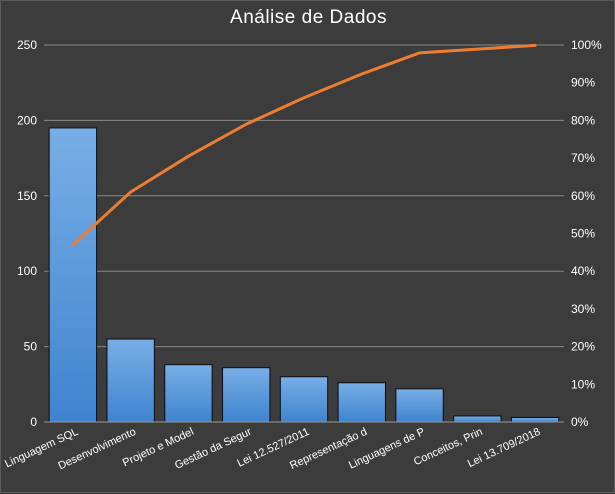 This screenshot has height=494, width=615. Describe the element at coordinates (580, 422) in the screenshot. I see `right-tick-label: 0%` at that location.